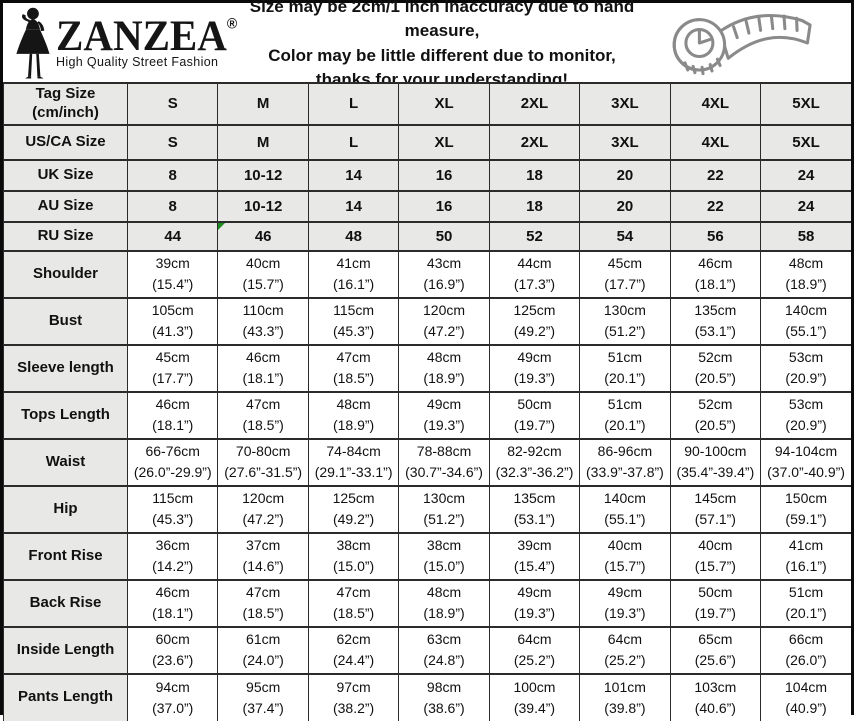  I want to click on row-label: Shoulder, so click(65, 273).